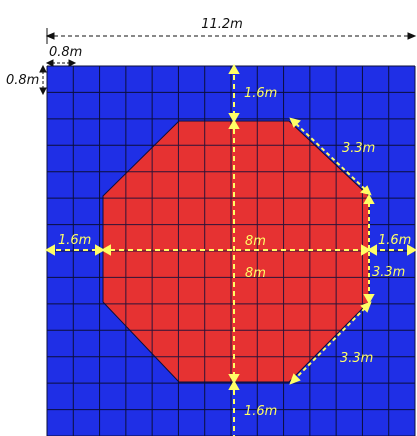 The image size is (417, 436). Describe the element at coordinates (369, 249) in the screenshot. I see `right-side-dimension` at that location.